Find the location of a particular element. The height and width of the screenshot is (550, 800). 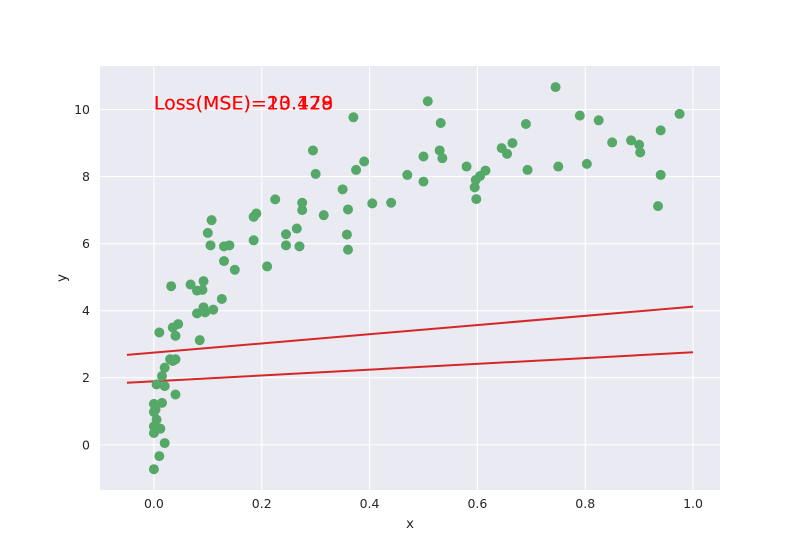

loss-annotation: Loss(MSE)=20.429 is located at coordinates (243, 104).